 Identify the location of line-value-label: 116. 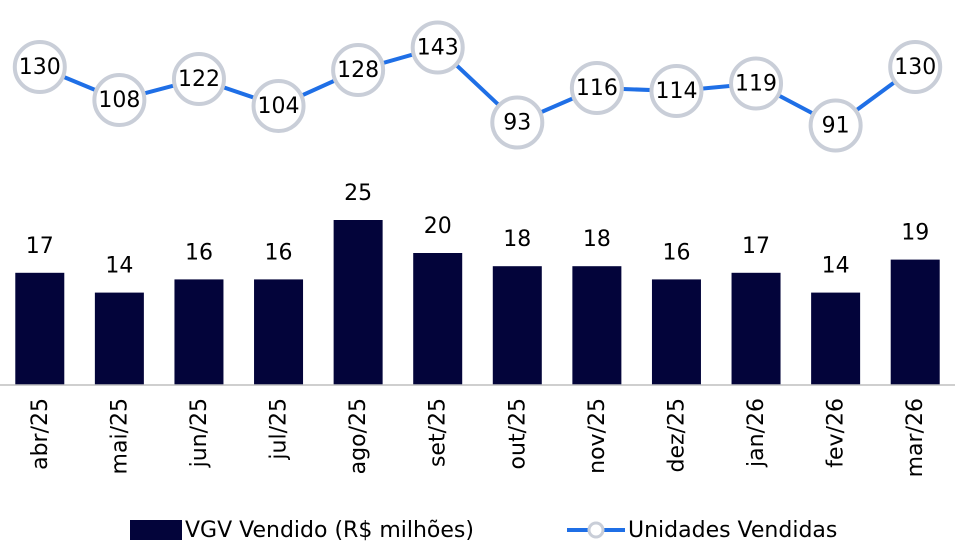
(597, 88).